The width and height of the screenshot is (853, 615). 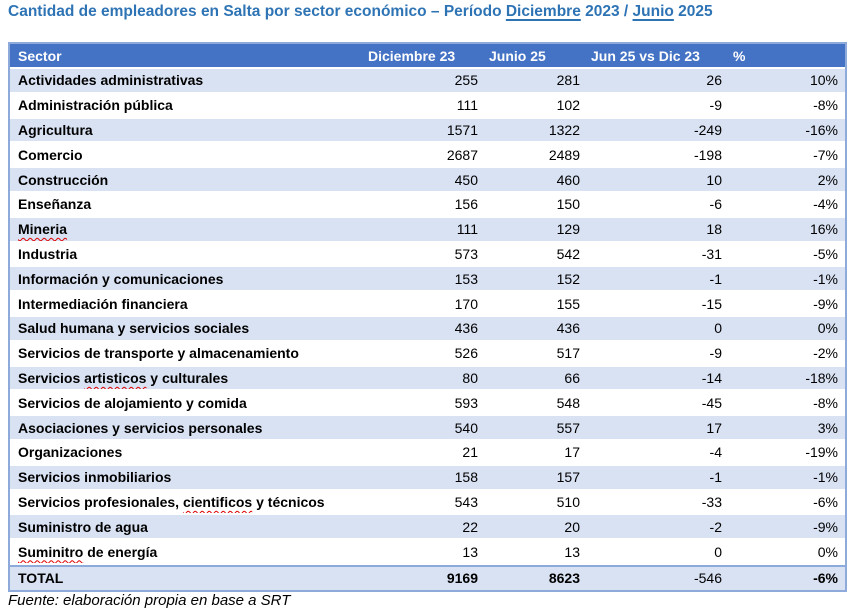 What do you see at coordinates (536, 379) in the screenshot?
I see `junio-25-cell: 66` at bounding box center [536, 379].